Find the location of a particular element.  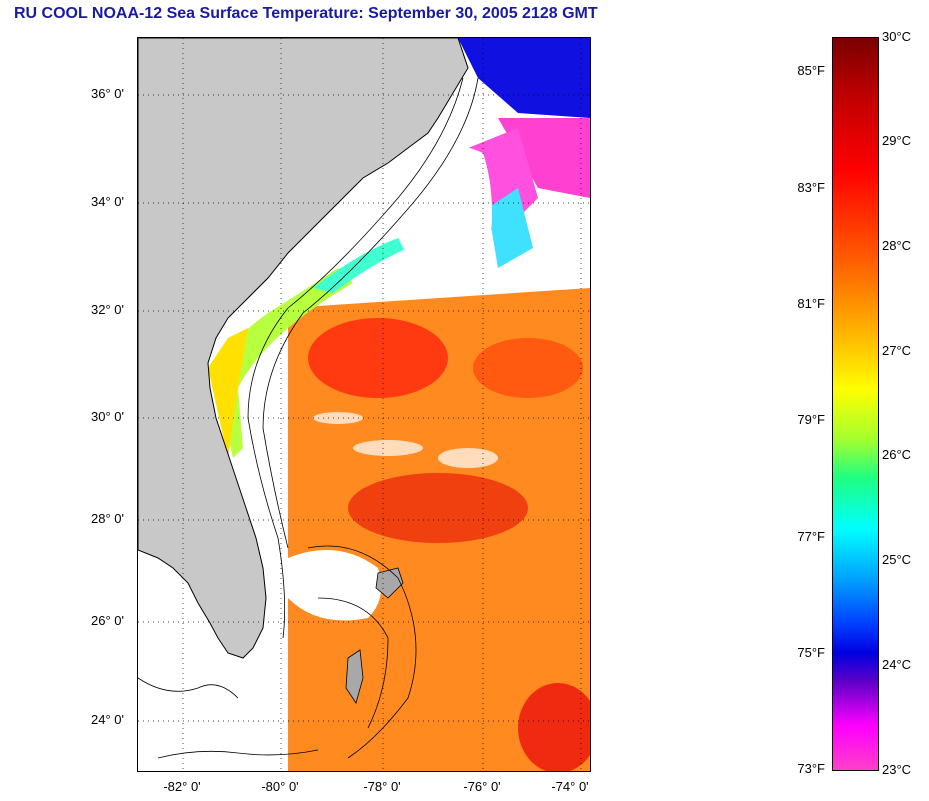

lat-label-26: 26° 0' is located at coordinates (107, 620).